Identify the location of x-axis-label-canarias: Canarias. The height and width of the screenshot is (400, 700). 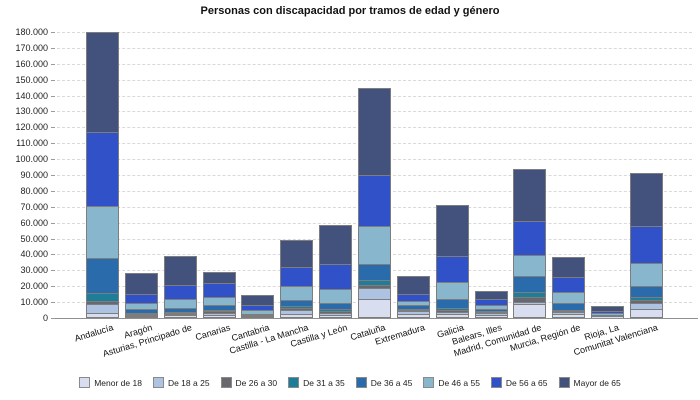
(213, 332).